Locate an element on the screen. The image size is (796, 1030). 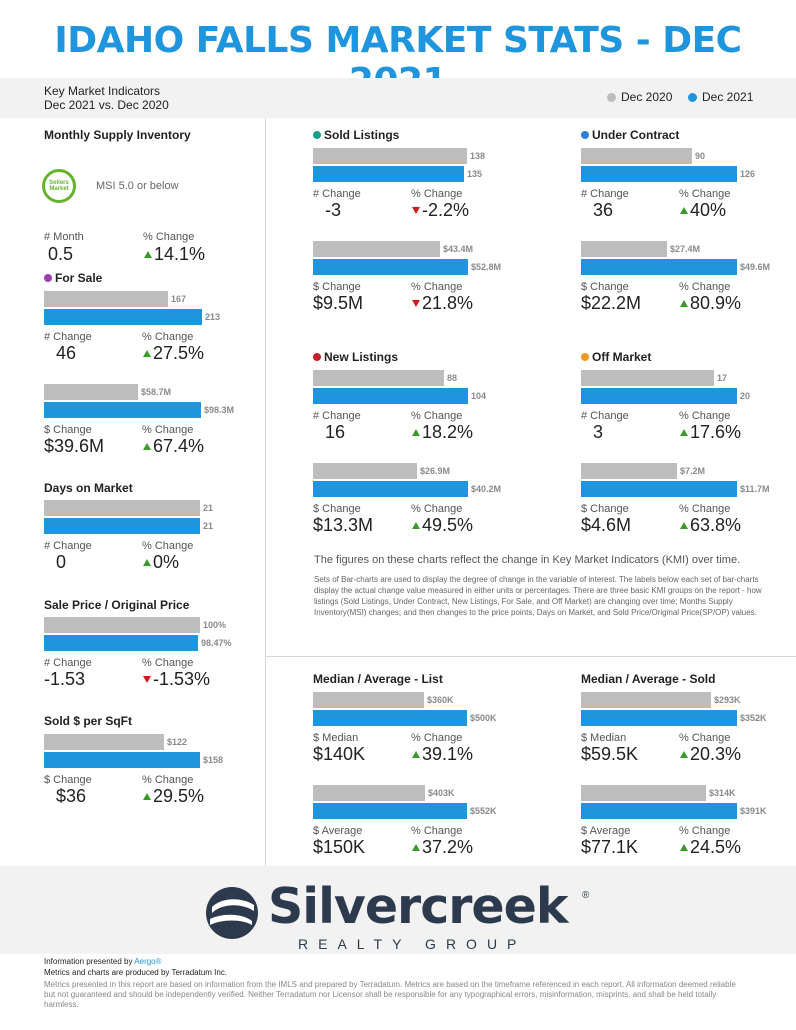
list_median-pct-caption: % Change is located at coordinates (437, 738).